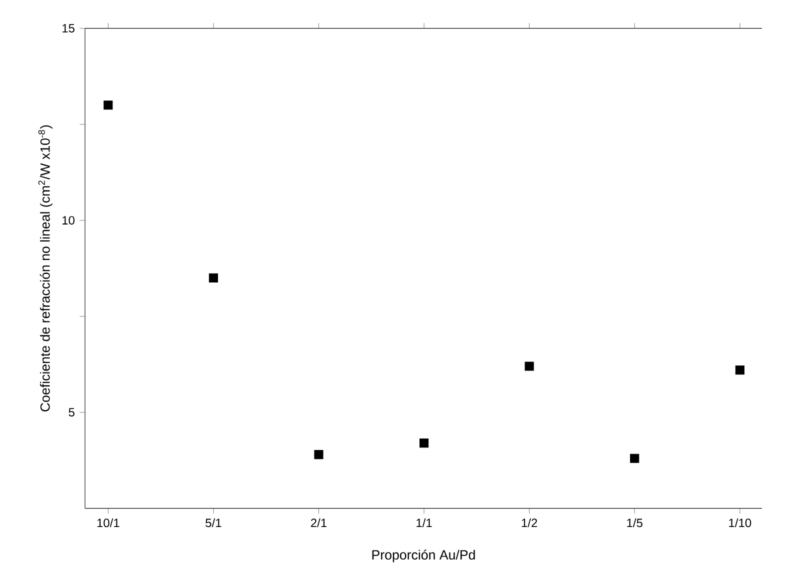 This screenshot has width=793, height=575. Describe the element at coordinates (318, 523) in the screenshot. I see `x-tick-label: 2/1` at that location.